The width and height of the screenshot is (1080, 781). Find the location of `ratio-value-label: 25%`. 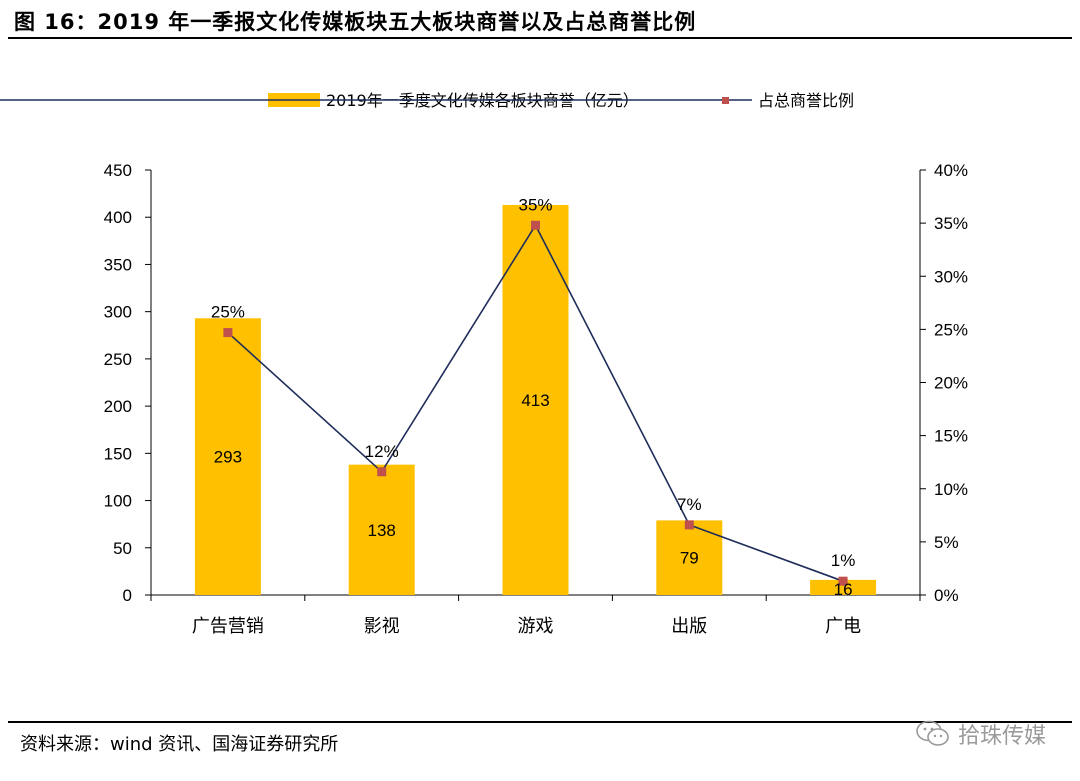

ratio-value-label: 25% is located at coordinates (228, 312).